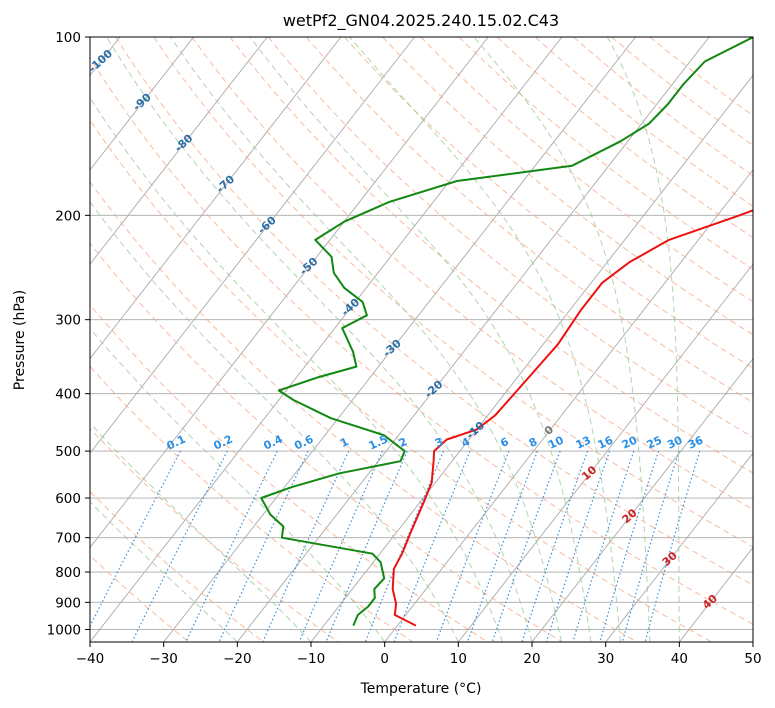 The height and width of the screenshot is (708, 775). What do you see at coordinates (630, 442) in the screenshot?
I see `mixing-ratio-label: 20` at bounding box center [630, 442].